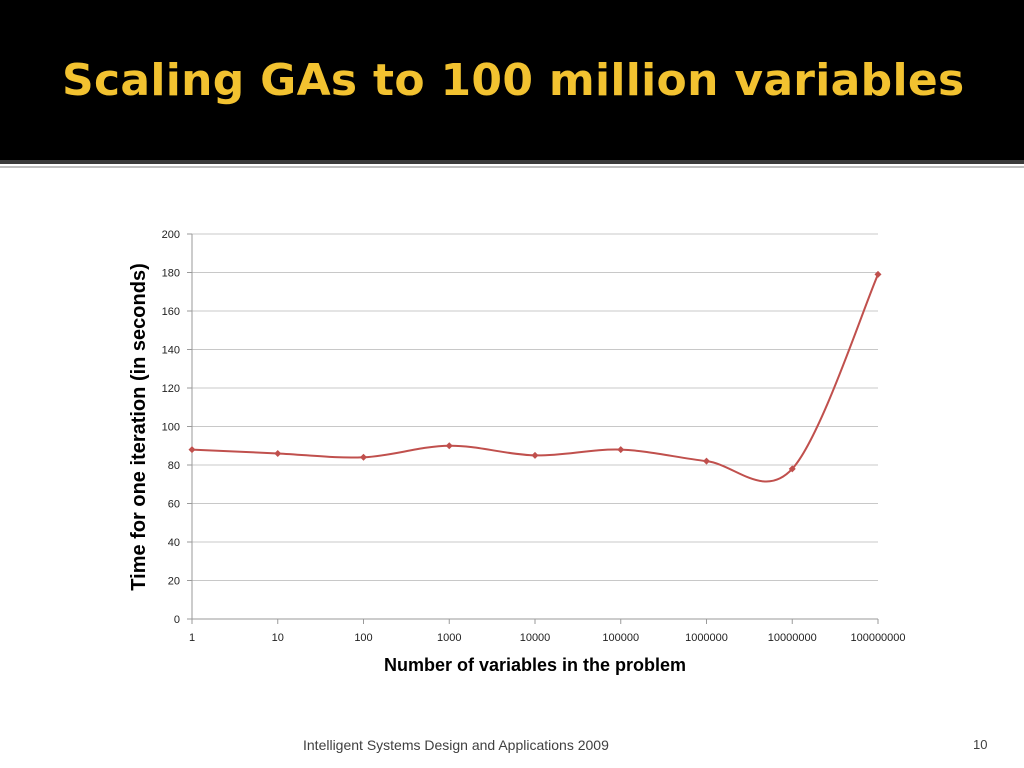 The height and width of the screenshot is (768, 1024). I want to click on y-tick-label: 120, so click(171, 389).